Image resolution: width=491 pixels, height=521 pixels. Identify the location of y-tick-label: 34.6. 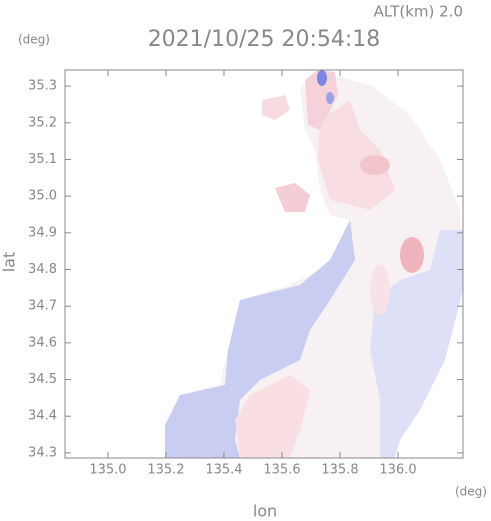
(42, 342).